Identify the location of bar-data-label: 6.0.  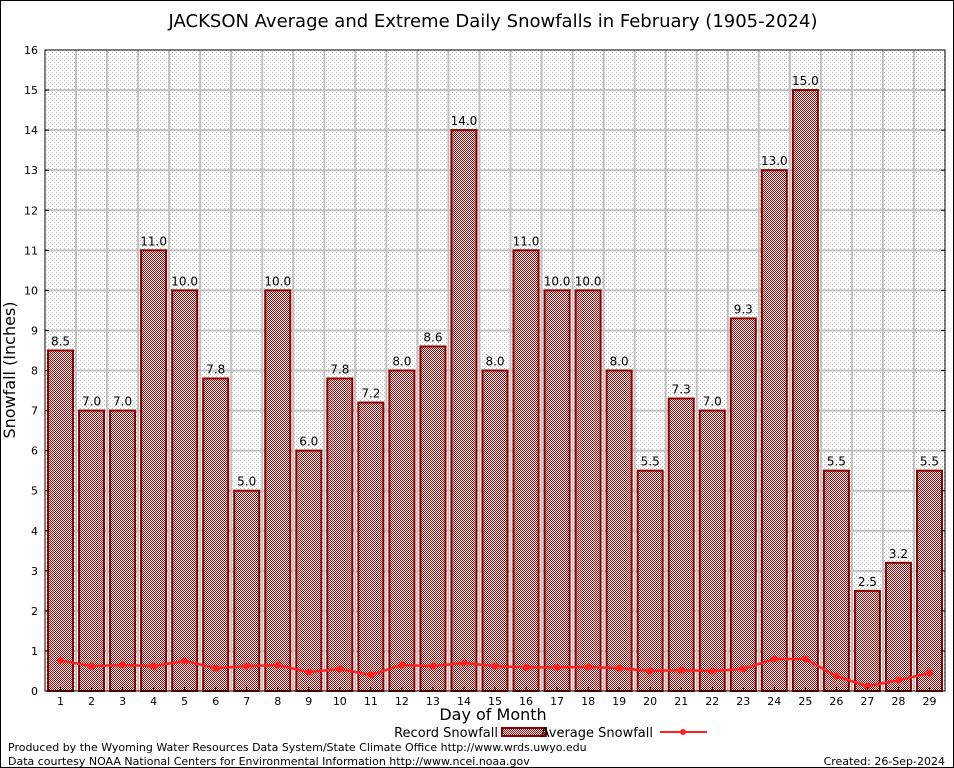
(308, 442).